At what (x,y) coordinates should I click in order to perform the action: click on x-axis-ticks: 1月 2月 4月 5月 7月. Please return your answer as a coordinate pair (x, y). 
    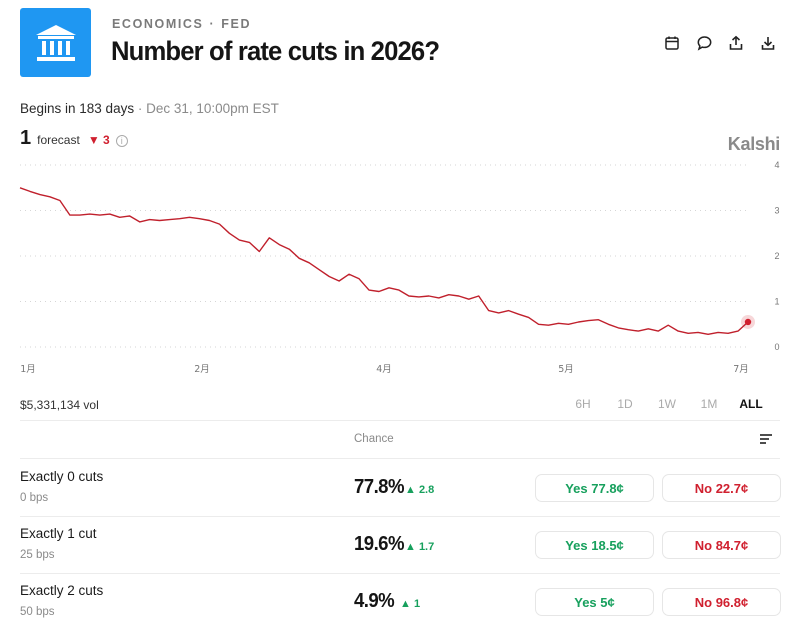
    Looking at the image, I should click on (384, 369).